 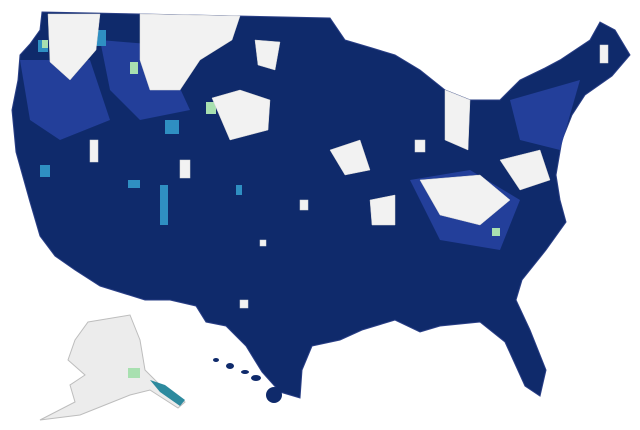 I want to click on alaska-region, so click(x=134, y=373).